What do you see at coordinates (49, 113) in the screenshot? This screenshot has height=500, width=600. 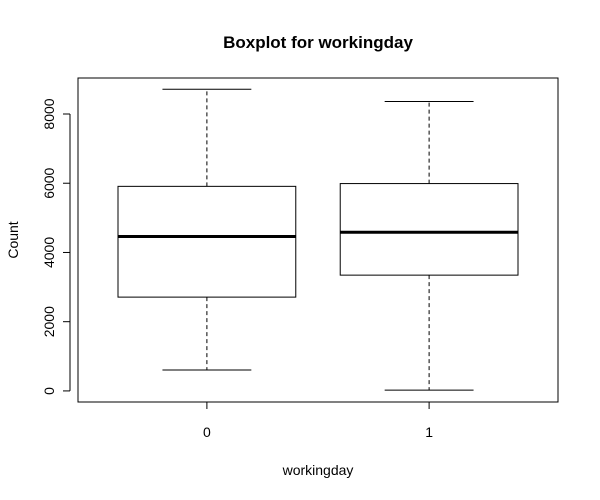 I see `y-tick-label: 8000` at bounding box center [49, 113].